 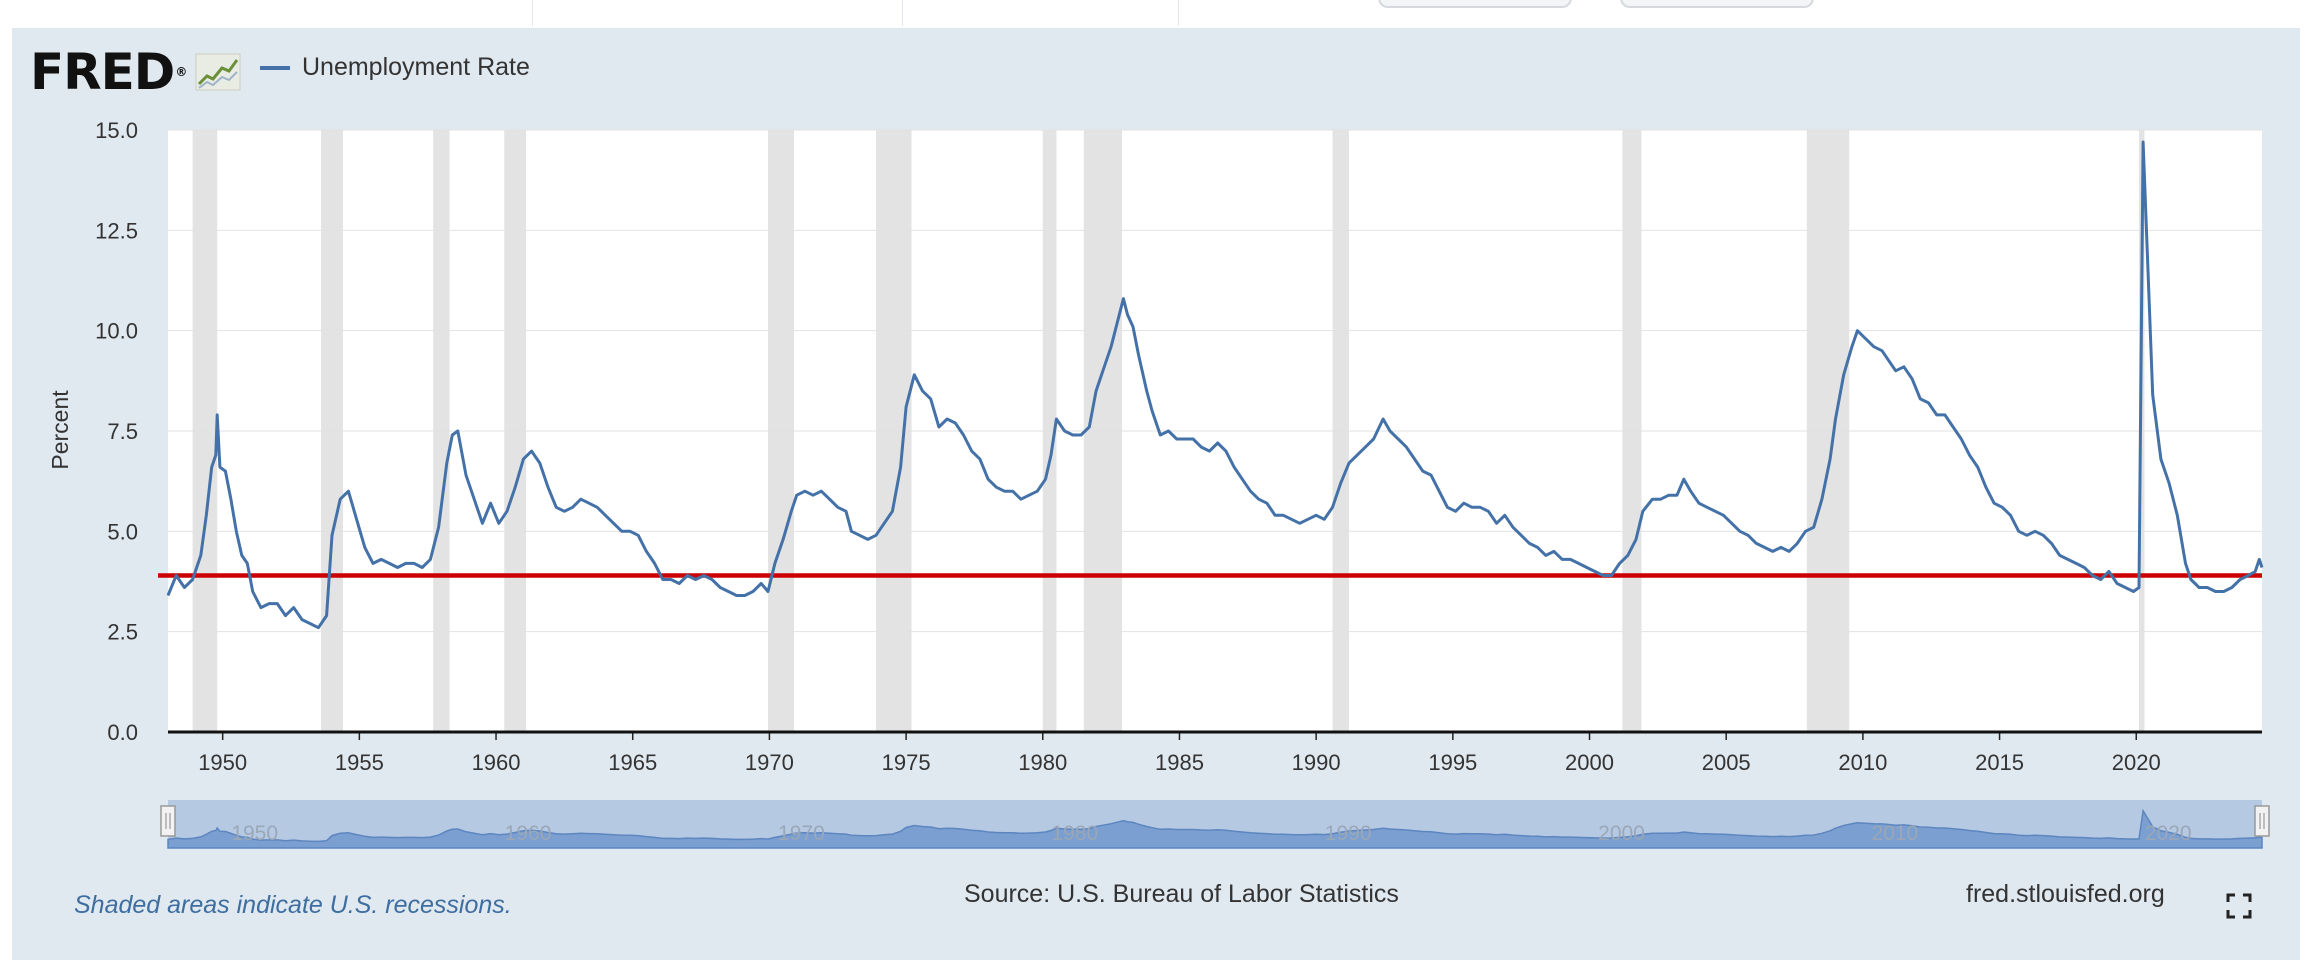 What do you see at coordinates (1316, 762) in the screenshot?
I see `x-tick-label: 1990` at bounding box center [1316, 762].